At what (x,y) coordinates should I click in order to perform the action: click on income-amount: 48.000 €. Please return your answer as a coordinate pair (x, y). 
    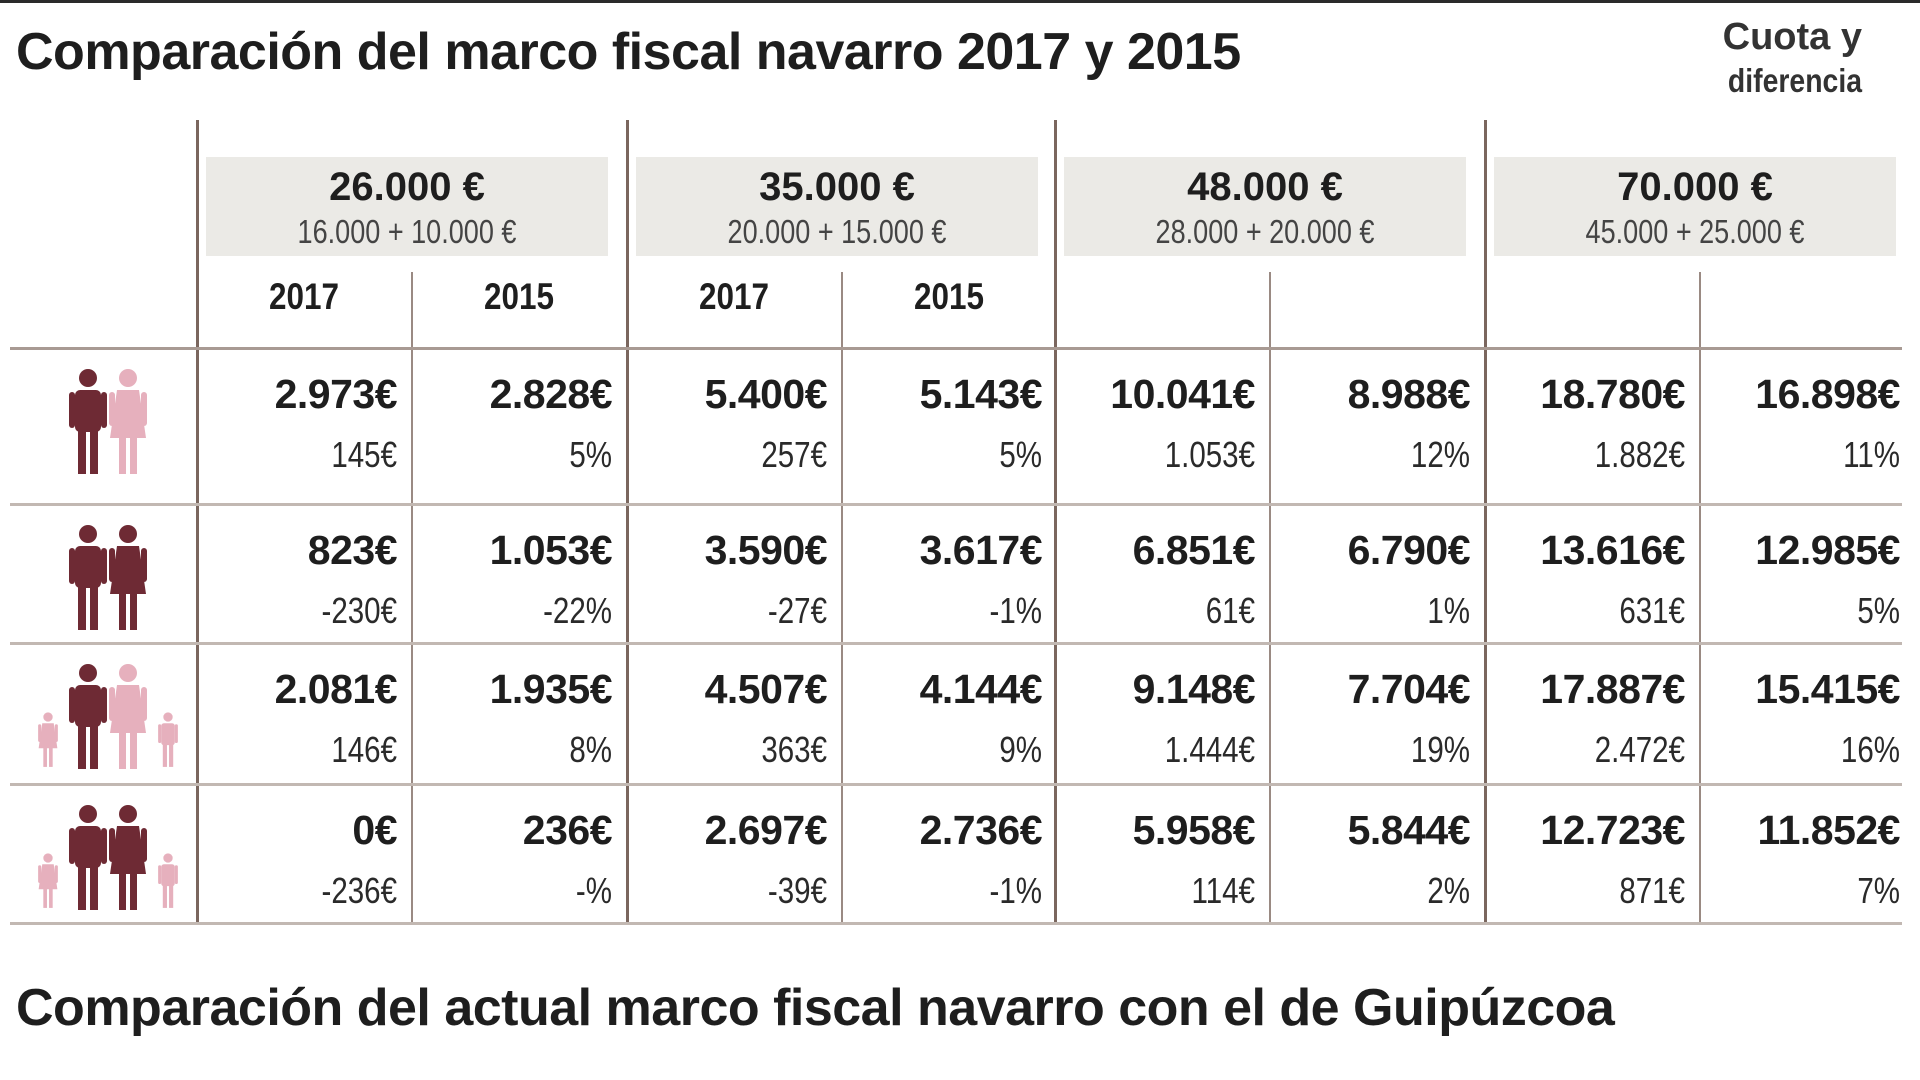
    Looking at the image, I should click on (1265, 187).